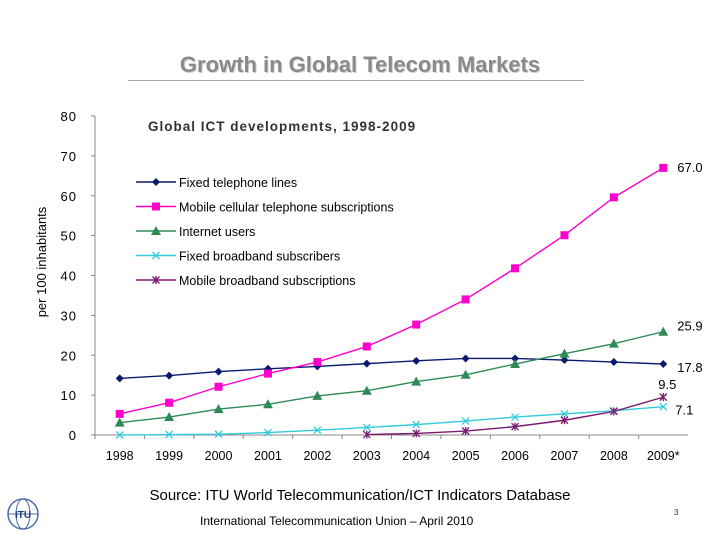 This screenshot has height=540, width=720. What do you see at coordinates (356, 80) in the screenshot?
I see `title-underline` at bounding box center [356, 80].